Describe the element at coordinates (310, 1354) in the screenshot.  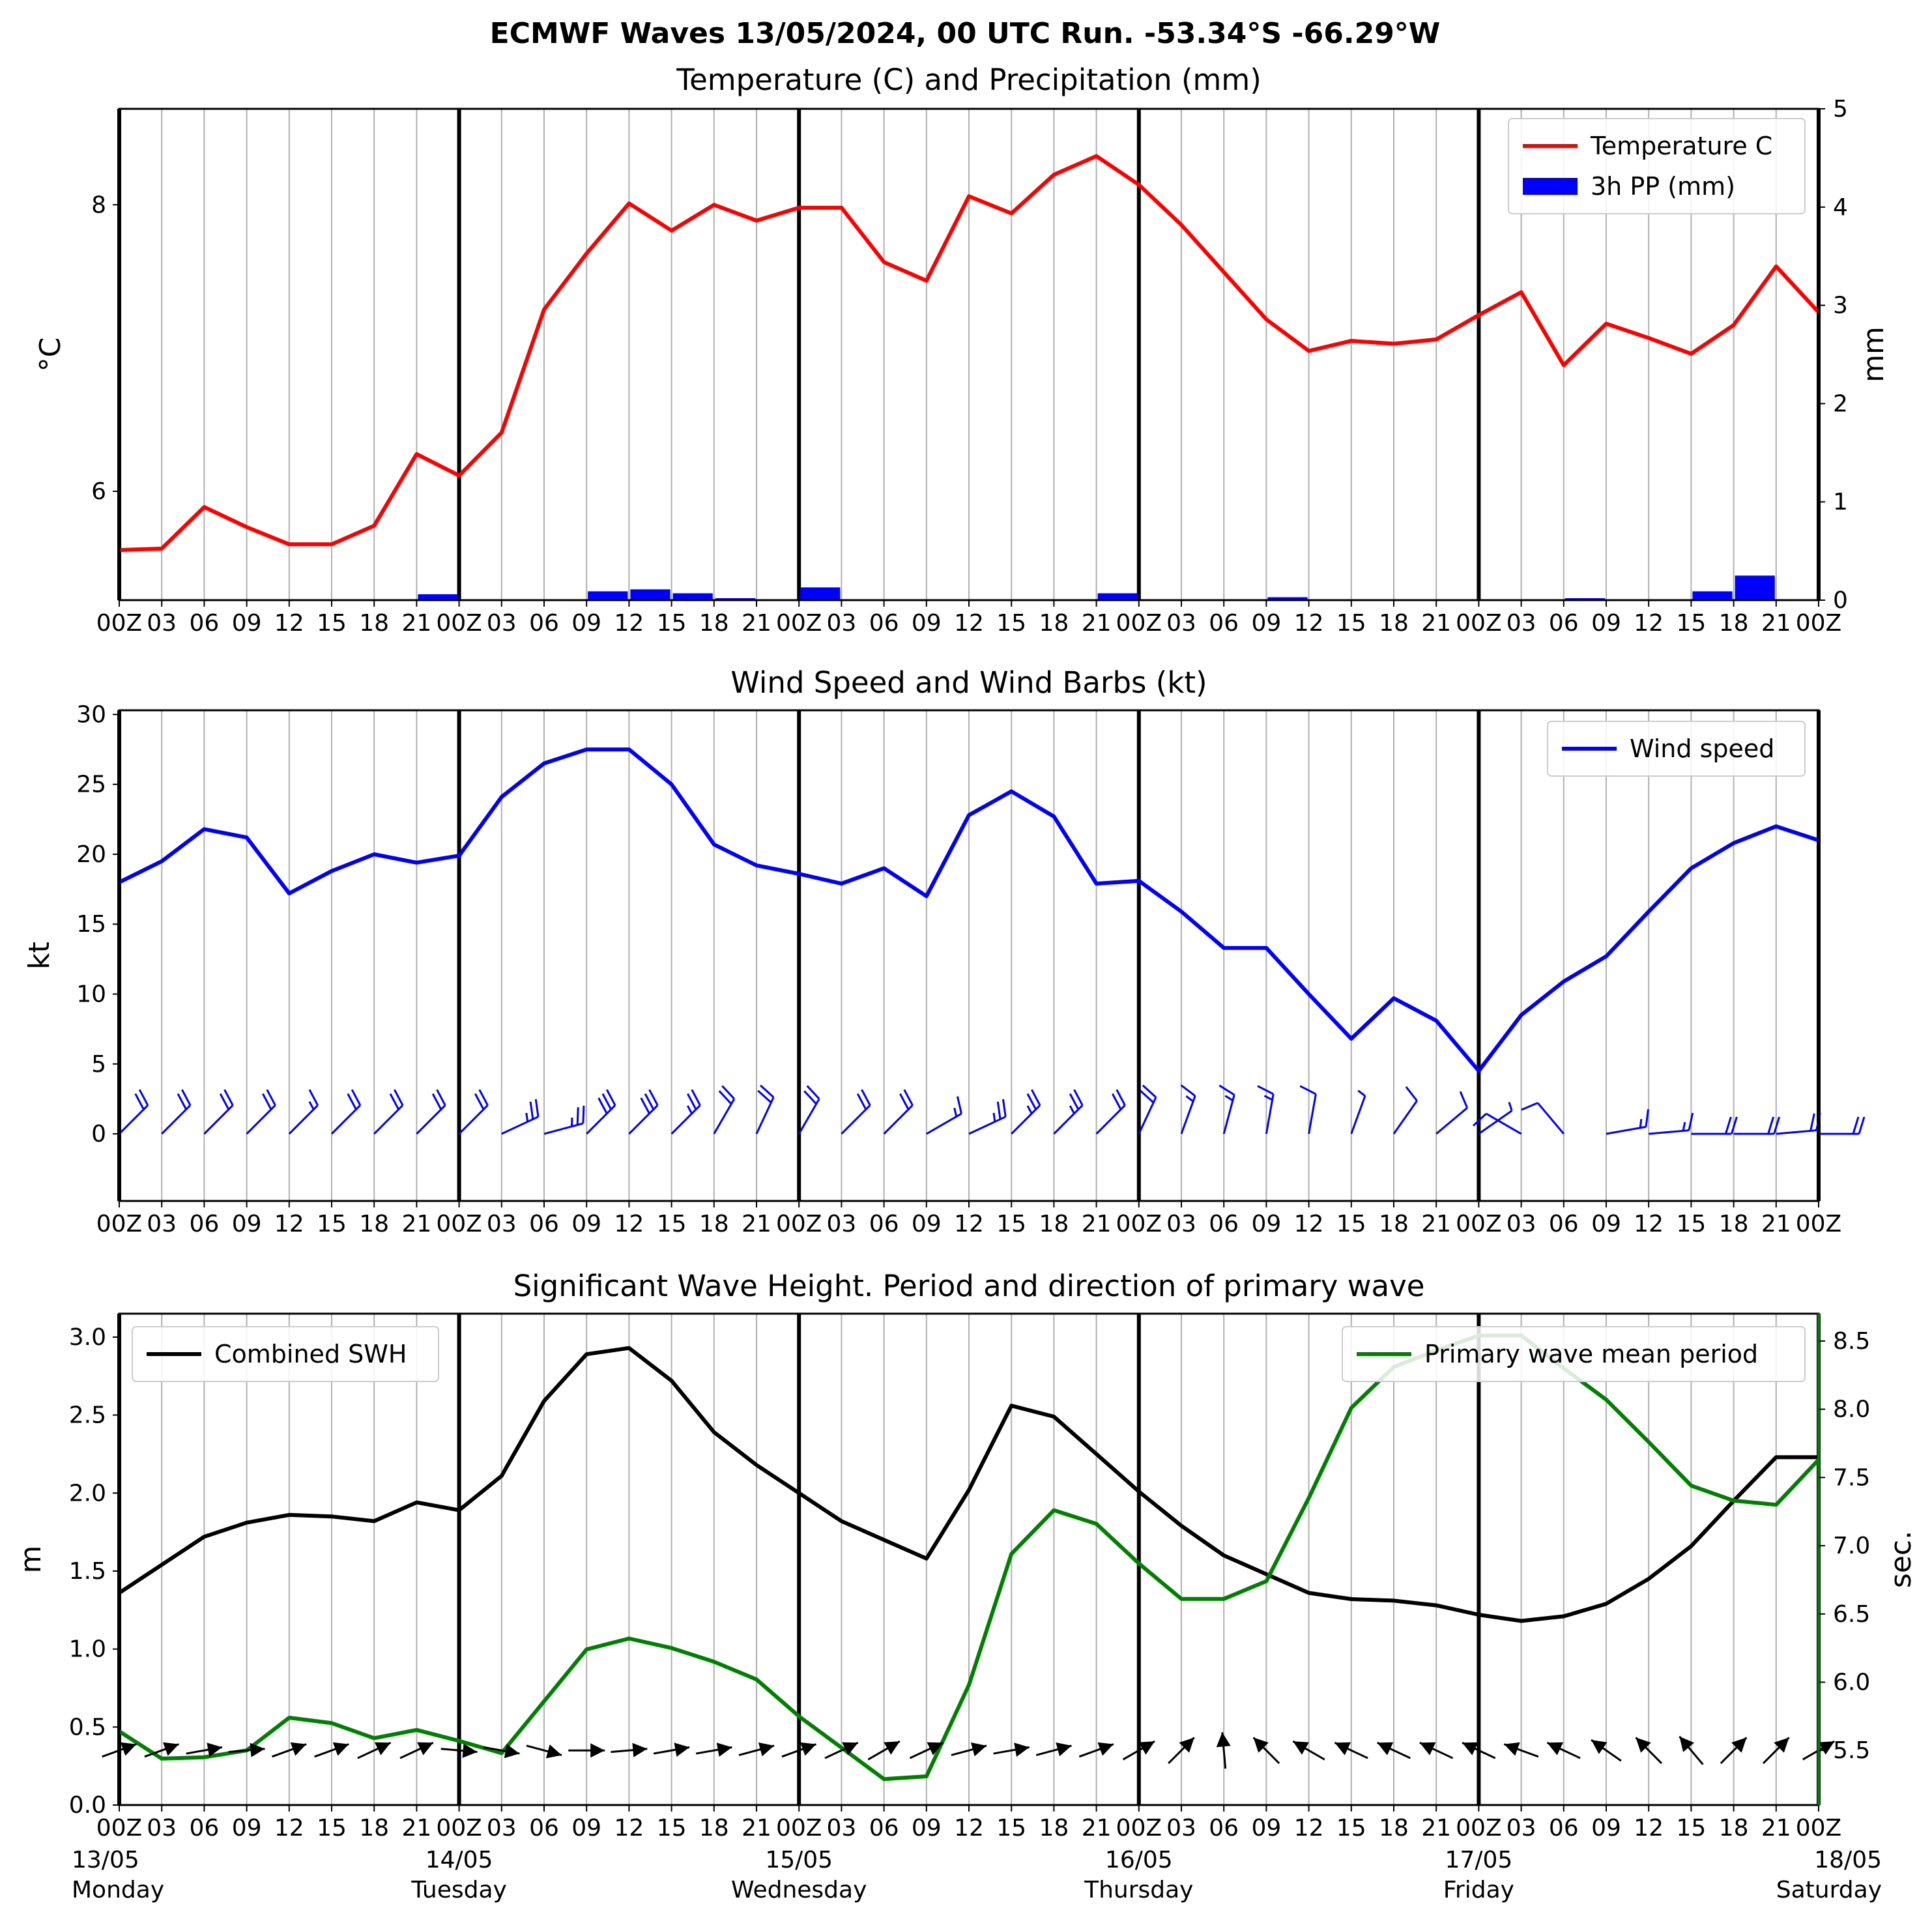
I see `legend-entry: Combined SWH` at that location.